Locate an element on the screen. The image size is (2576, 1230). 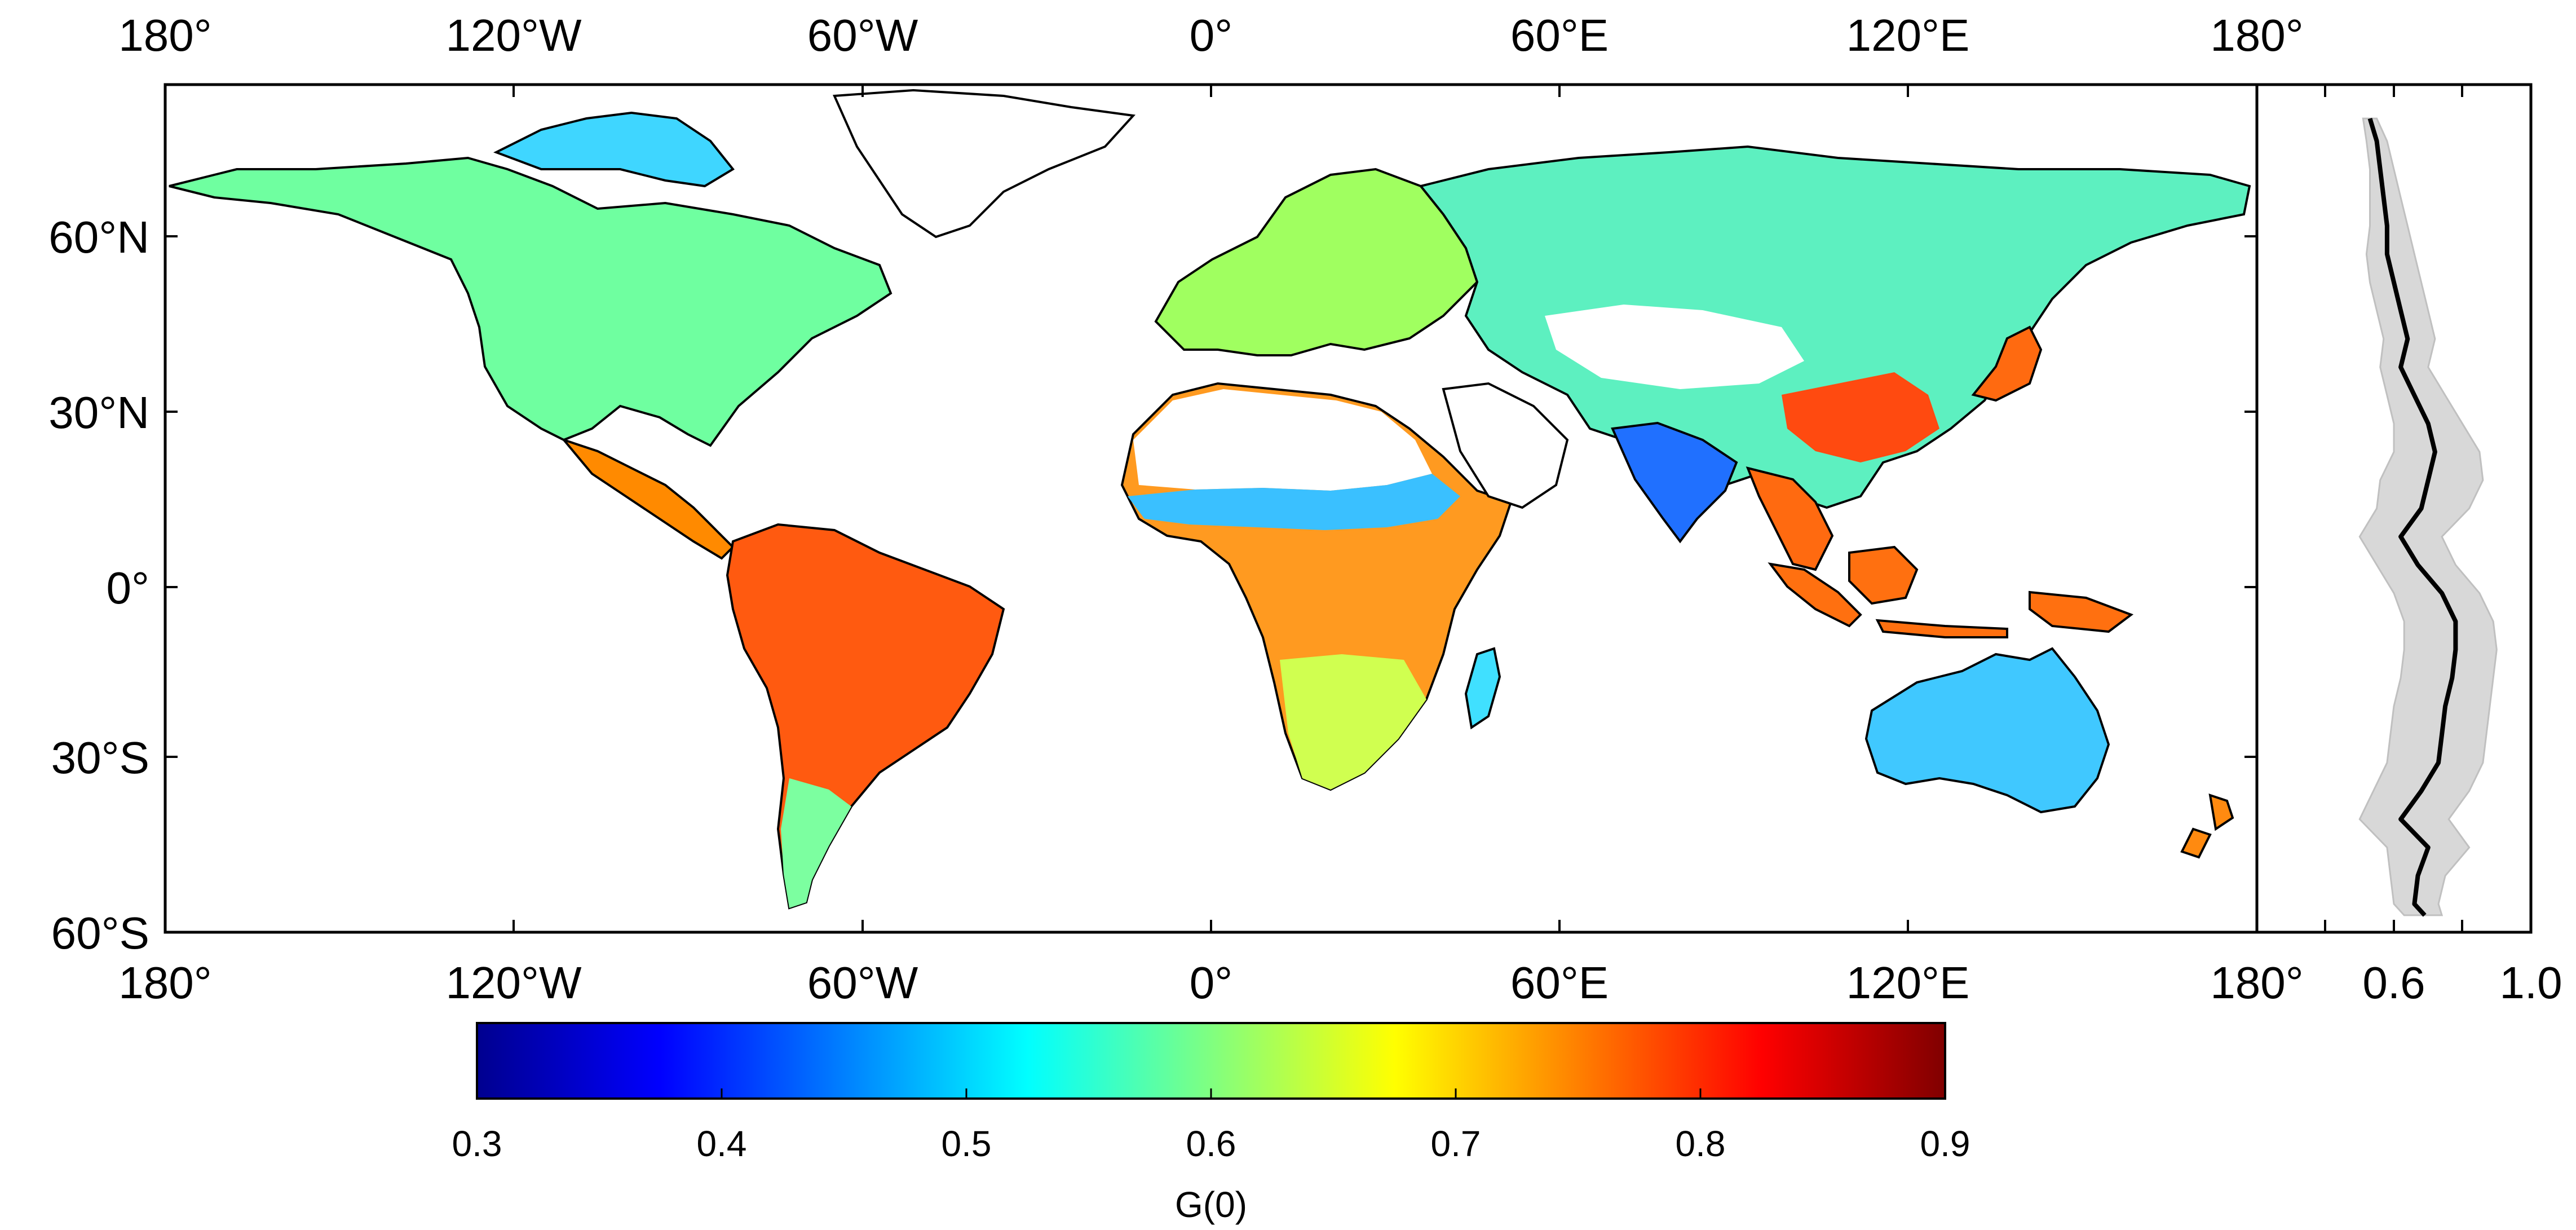
region-tibet is located at coordinates (1674, 347).